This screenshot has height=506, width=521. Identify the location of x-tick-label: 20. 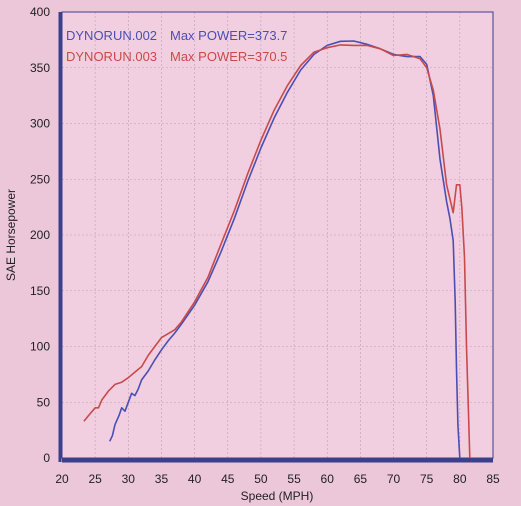
(62, 479).